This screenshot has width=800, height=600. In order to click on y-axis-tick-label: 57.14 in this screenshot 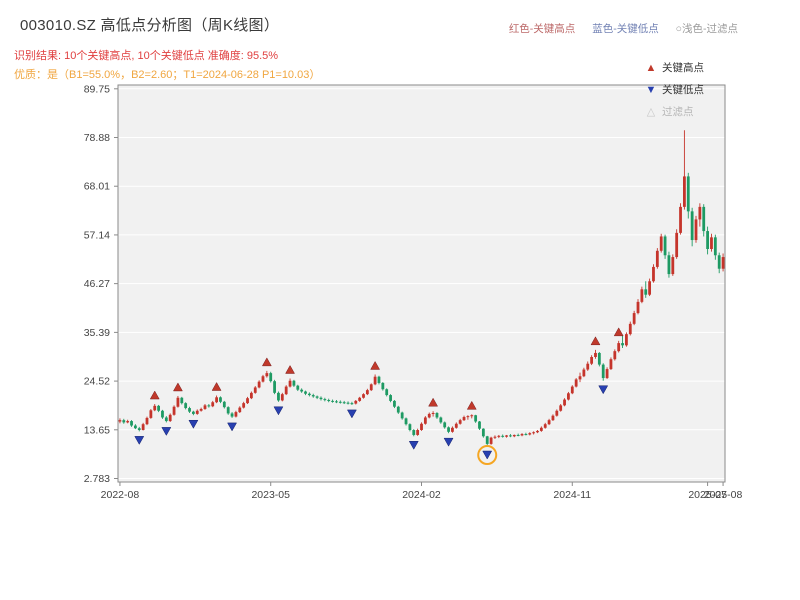, I will do `click(97, 235)`.